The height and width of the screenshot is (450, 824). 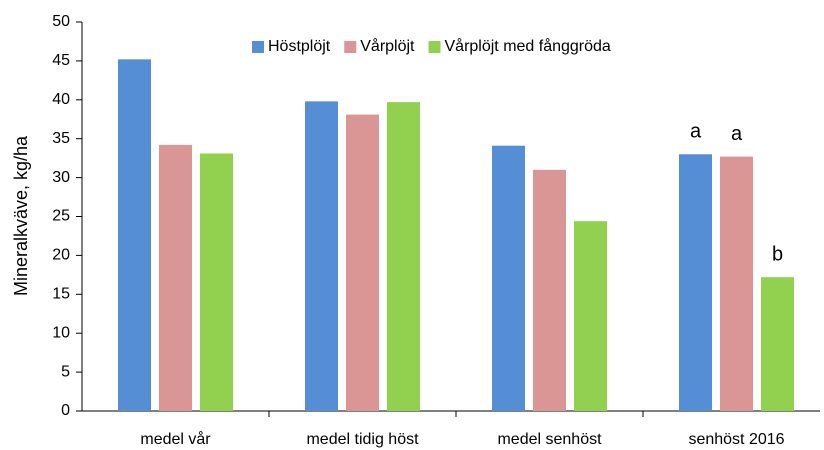 I want to click on y-tick-label: 30, so click(x=61, y=177).